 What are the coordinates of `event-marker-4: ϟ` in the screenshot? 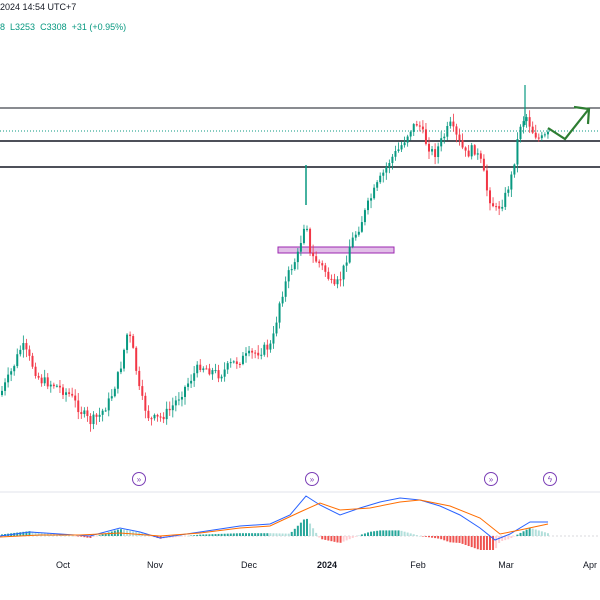 It's located at (550, 479).